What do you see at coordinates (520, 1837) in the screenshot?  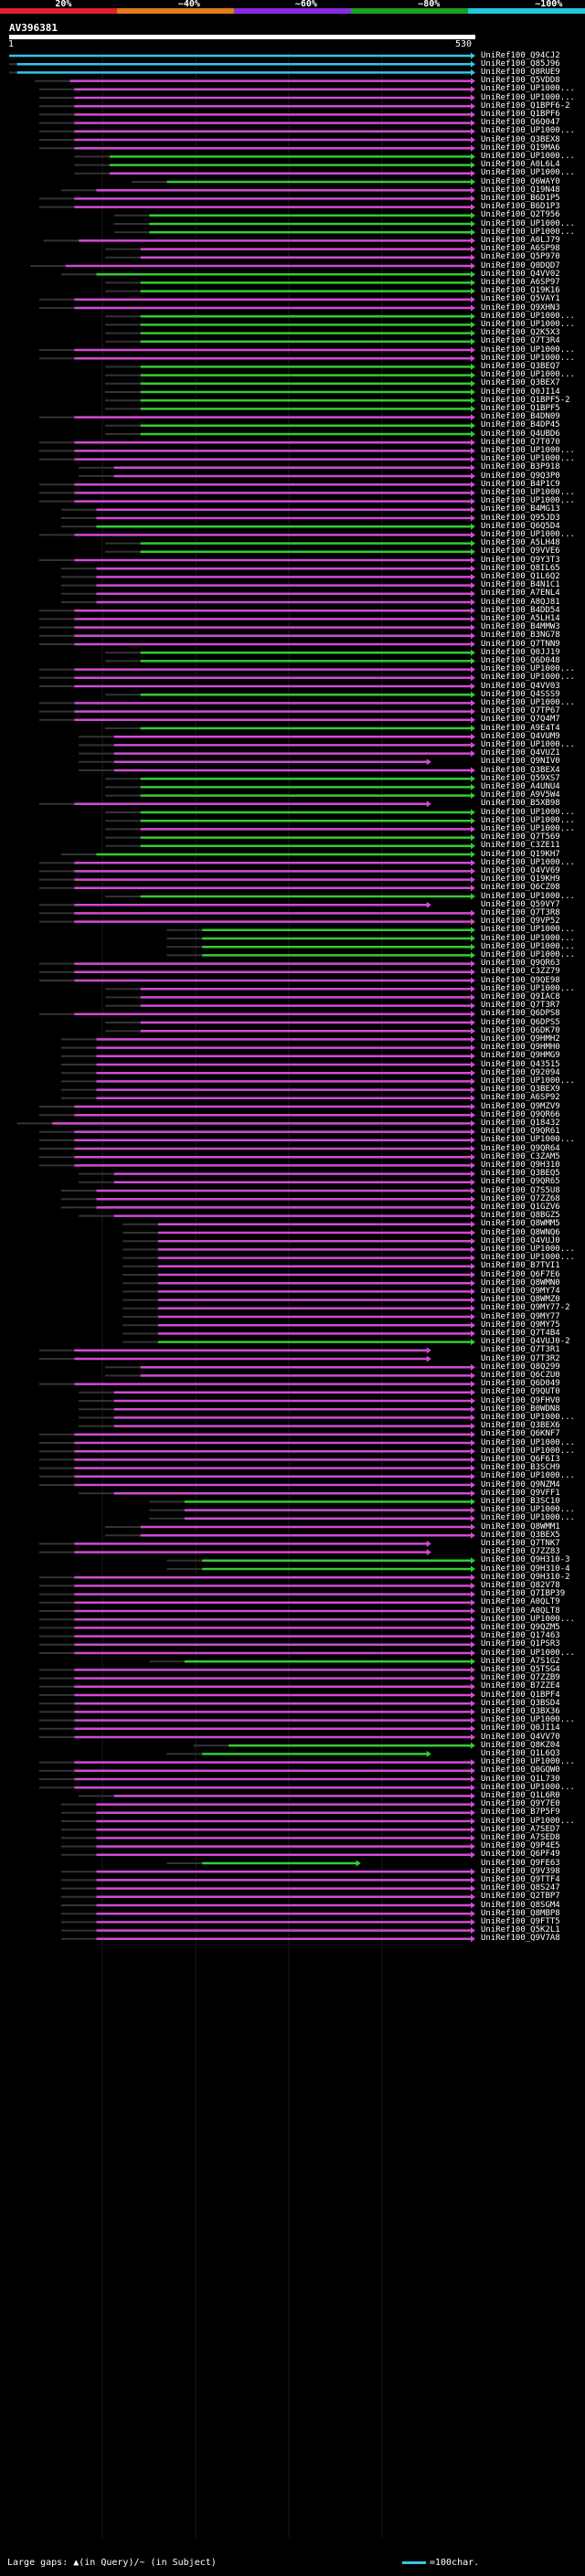 I see `hit-label-link: UniRef100_A7SED8` at bounding box center [520, 1837].